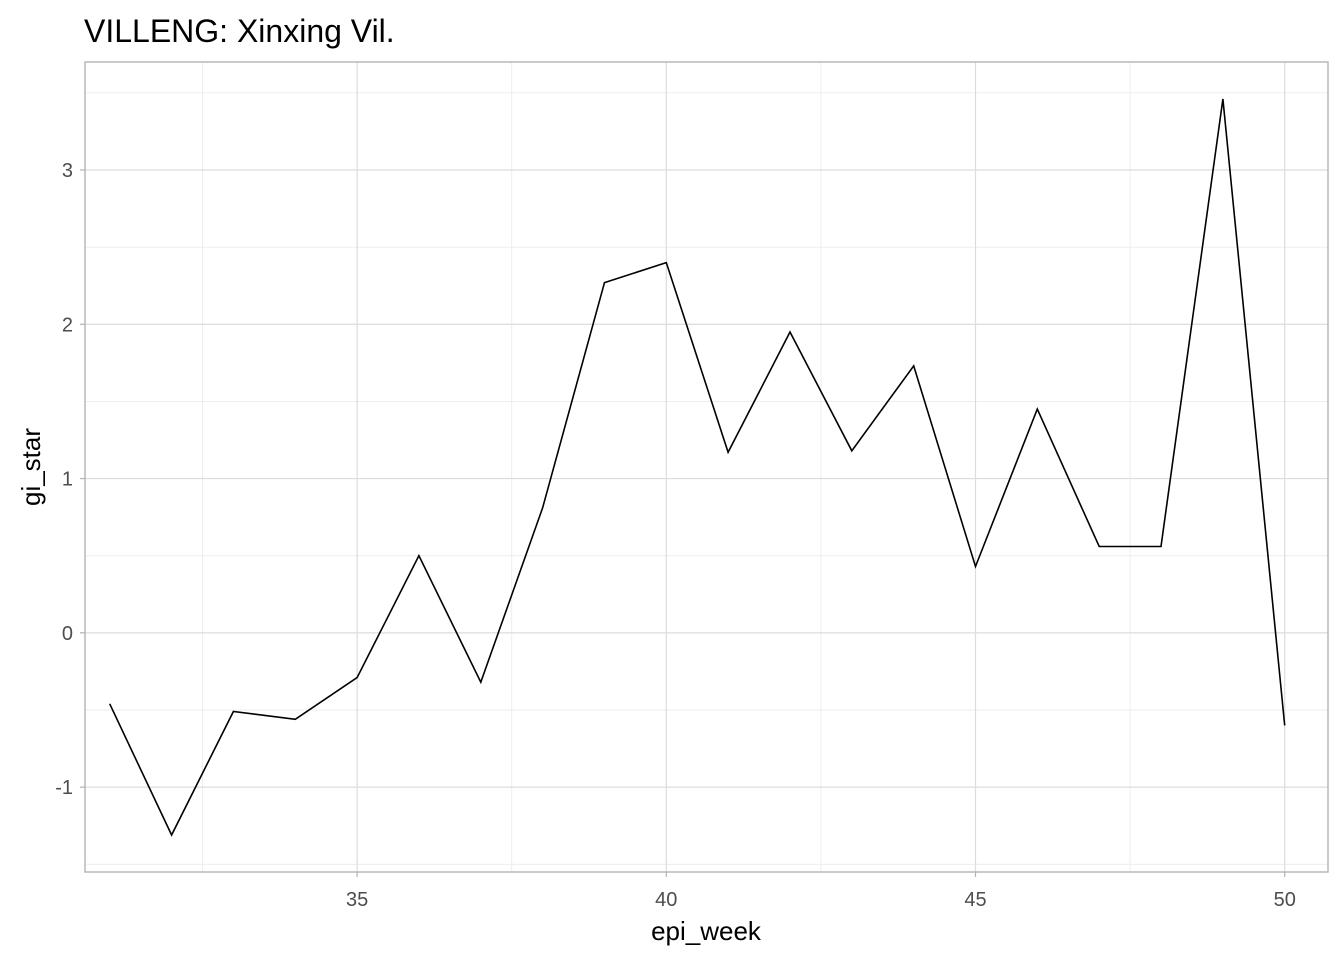  Describe the element at coordinates (64, 788) in the screenshot. I see `y-tick-label: -1` at that location.